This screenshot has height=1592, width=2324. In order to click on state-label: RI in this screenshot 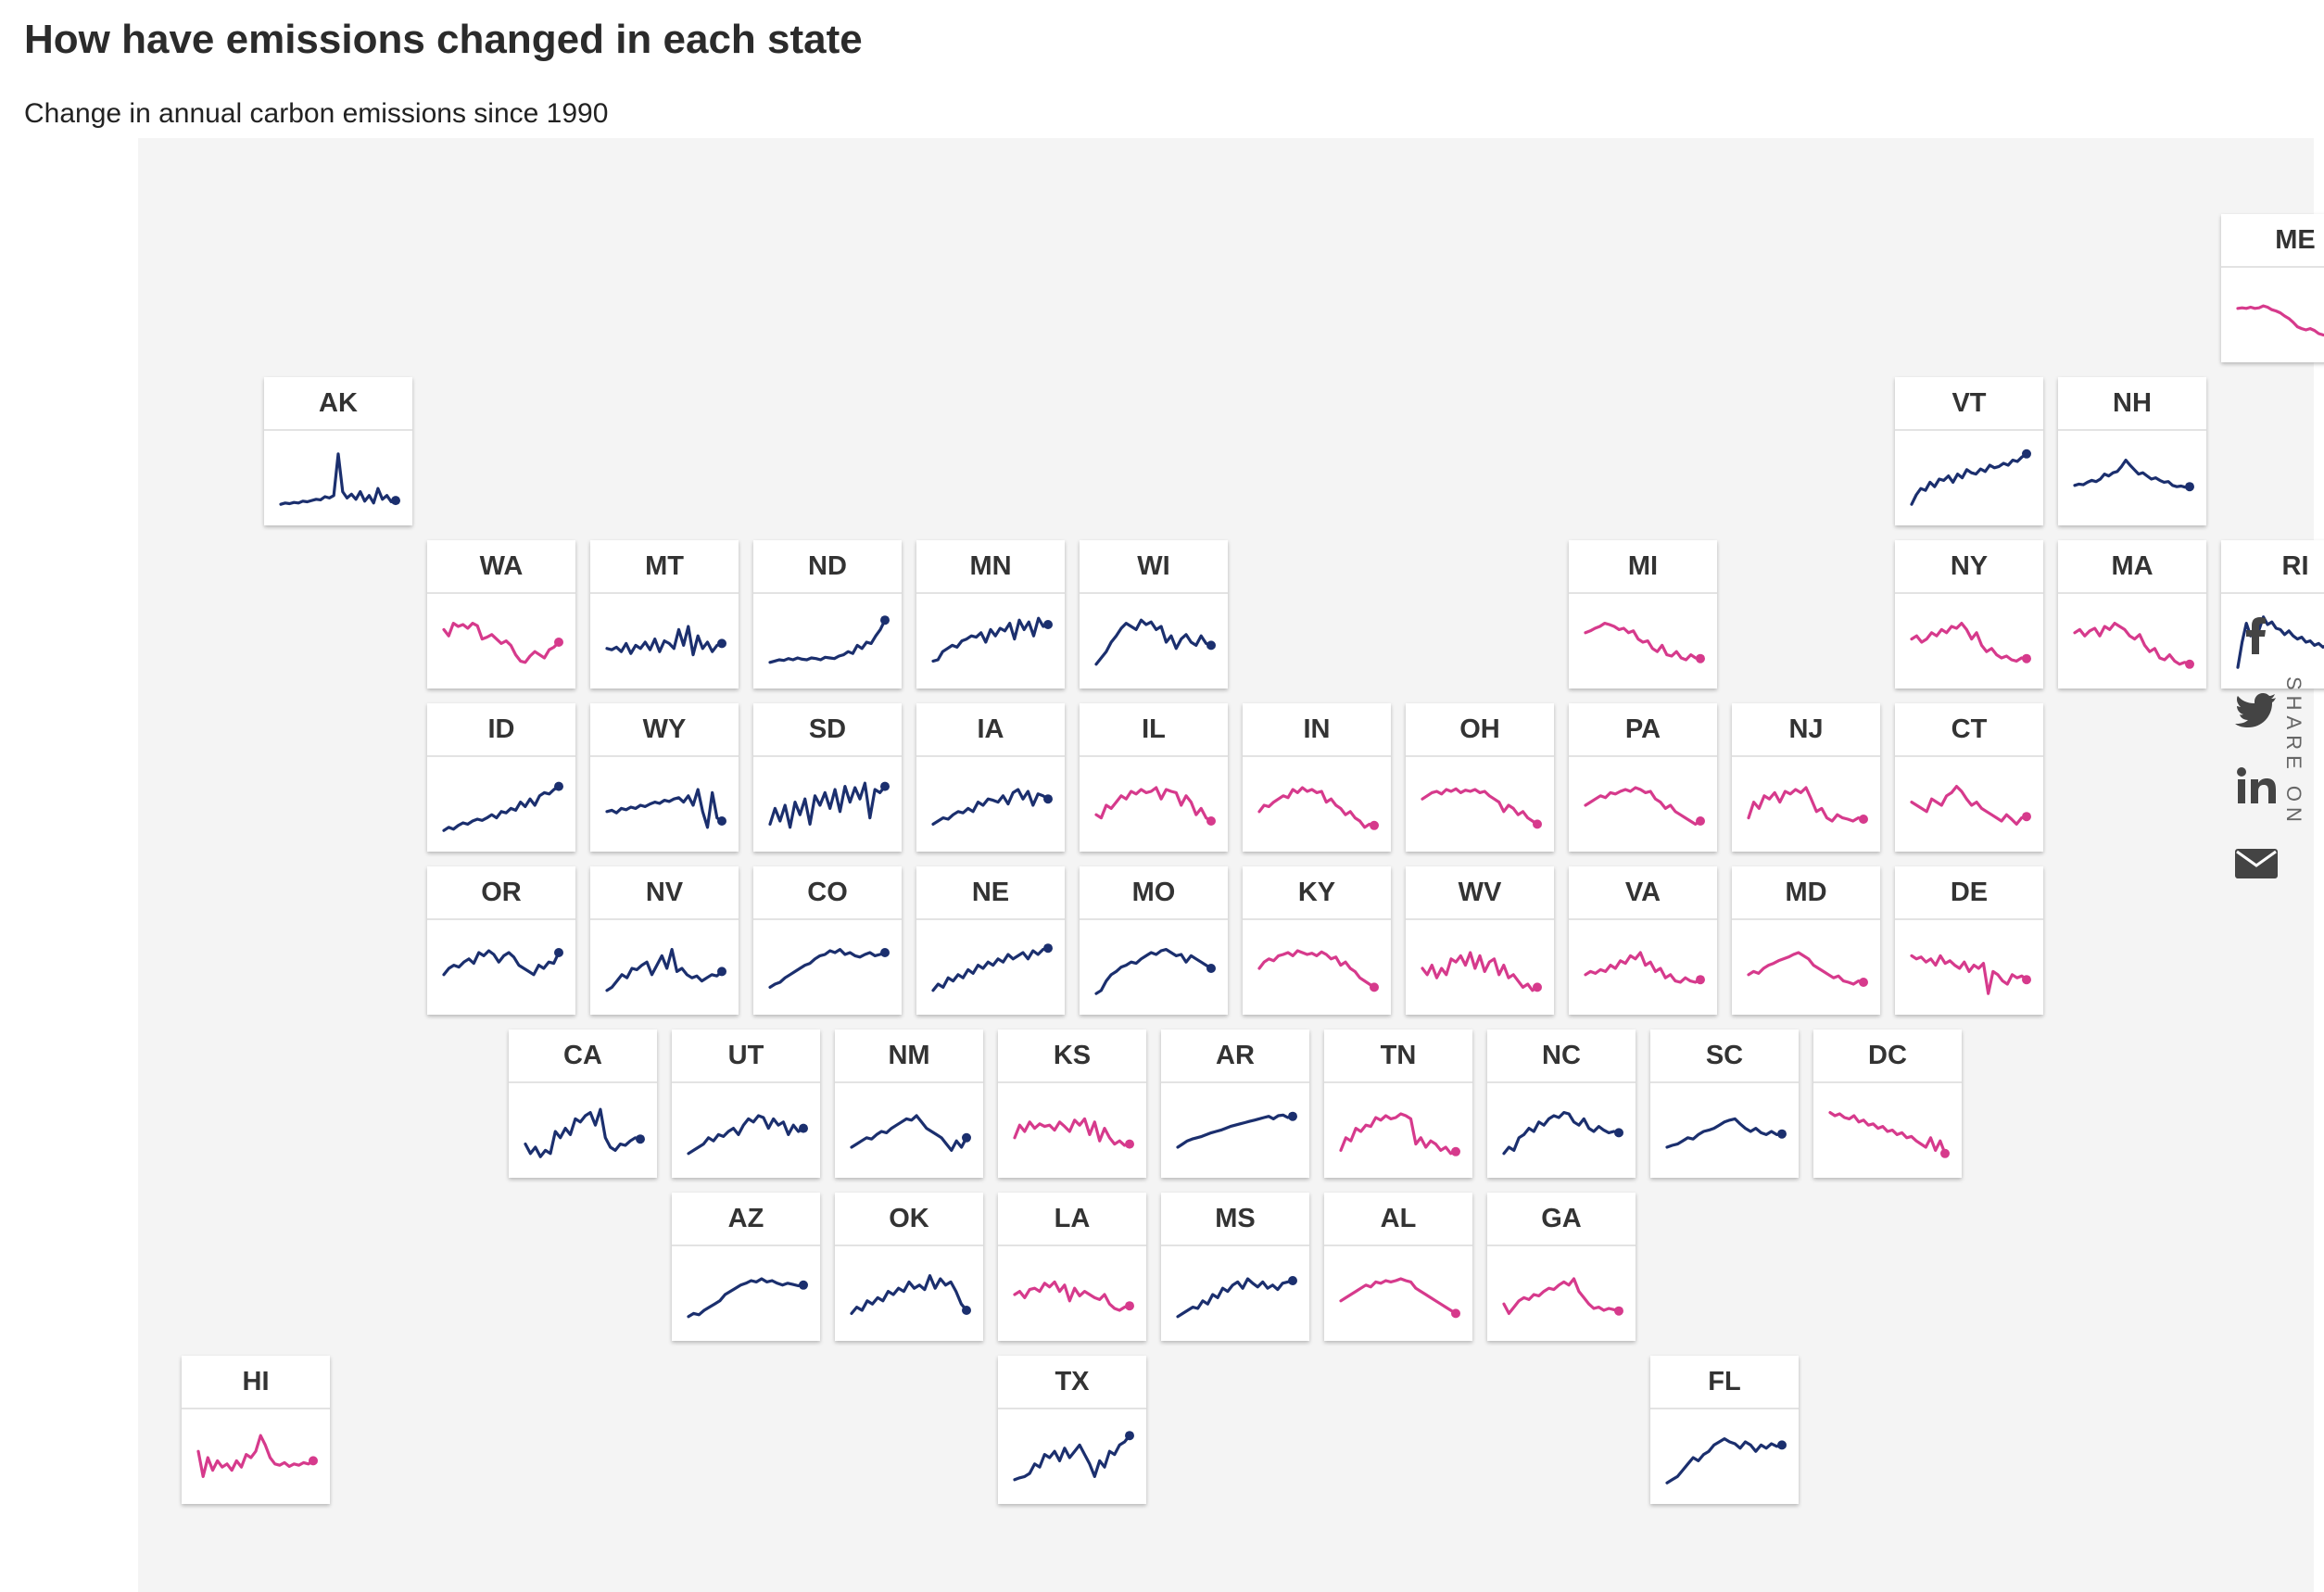, I will do `click(2295, 566)`.